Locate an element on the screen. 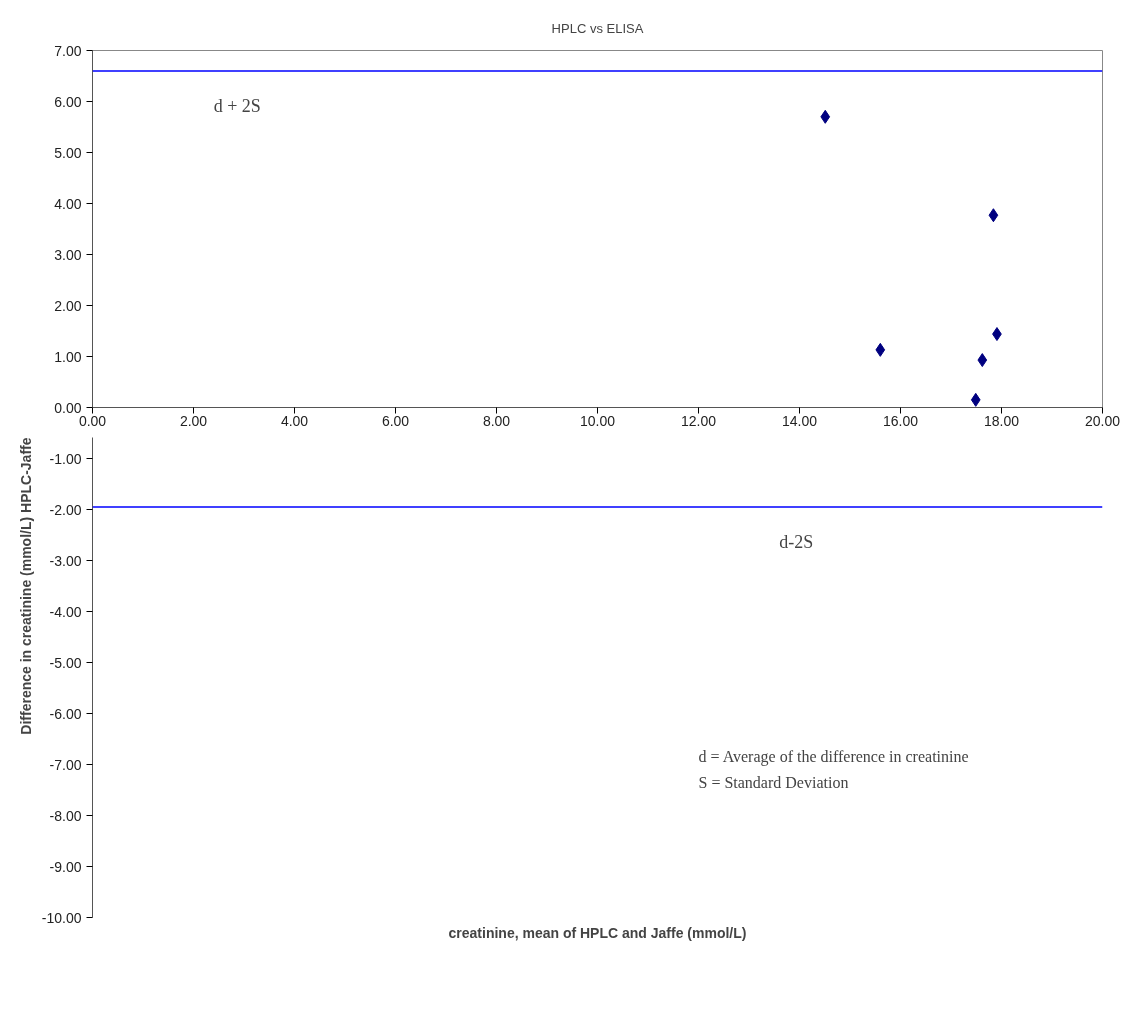 This screenshot has width=1128, height=1015. y-tick-label: -4.00 is located at coordinates (65, 611).